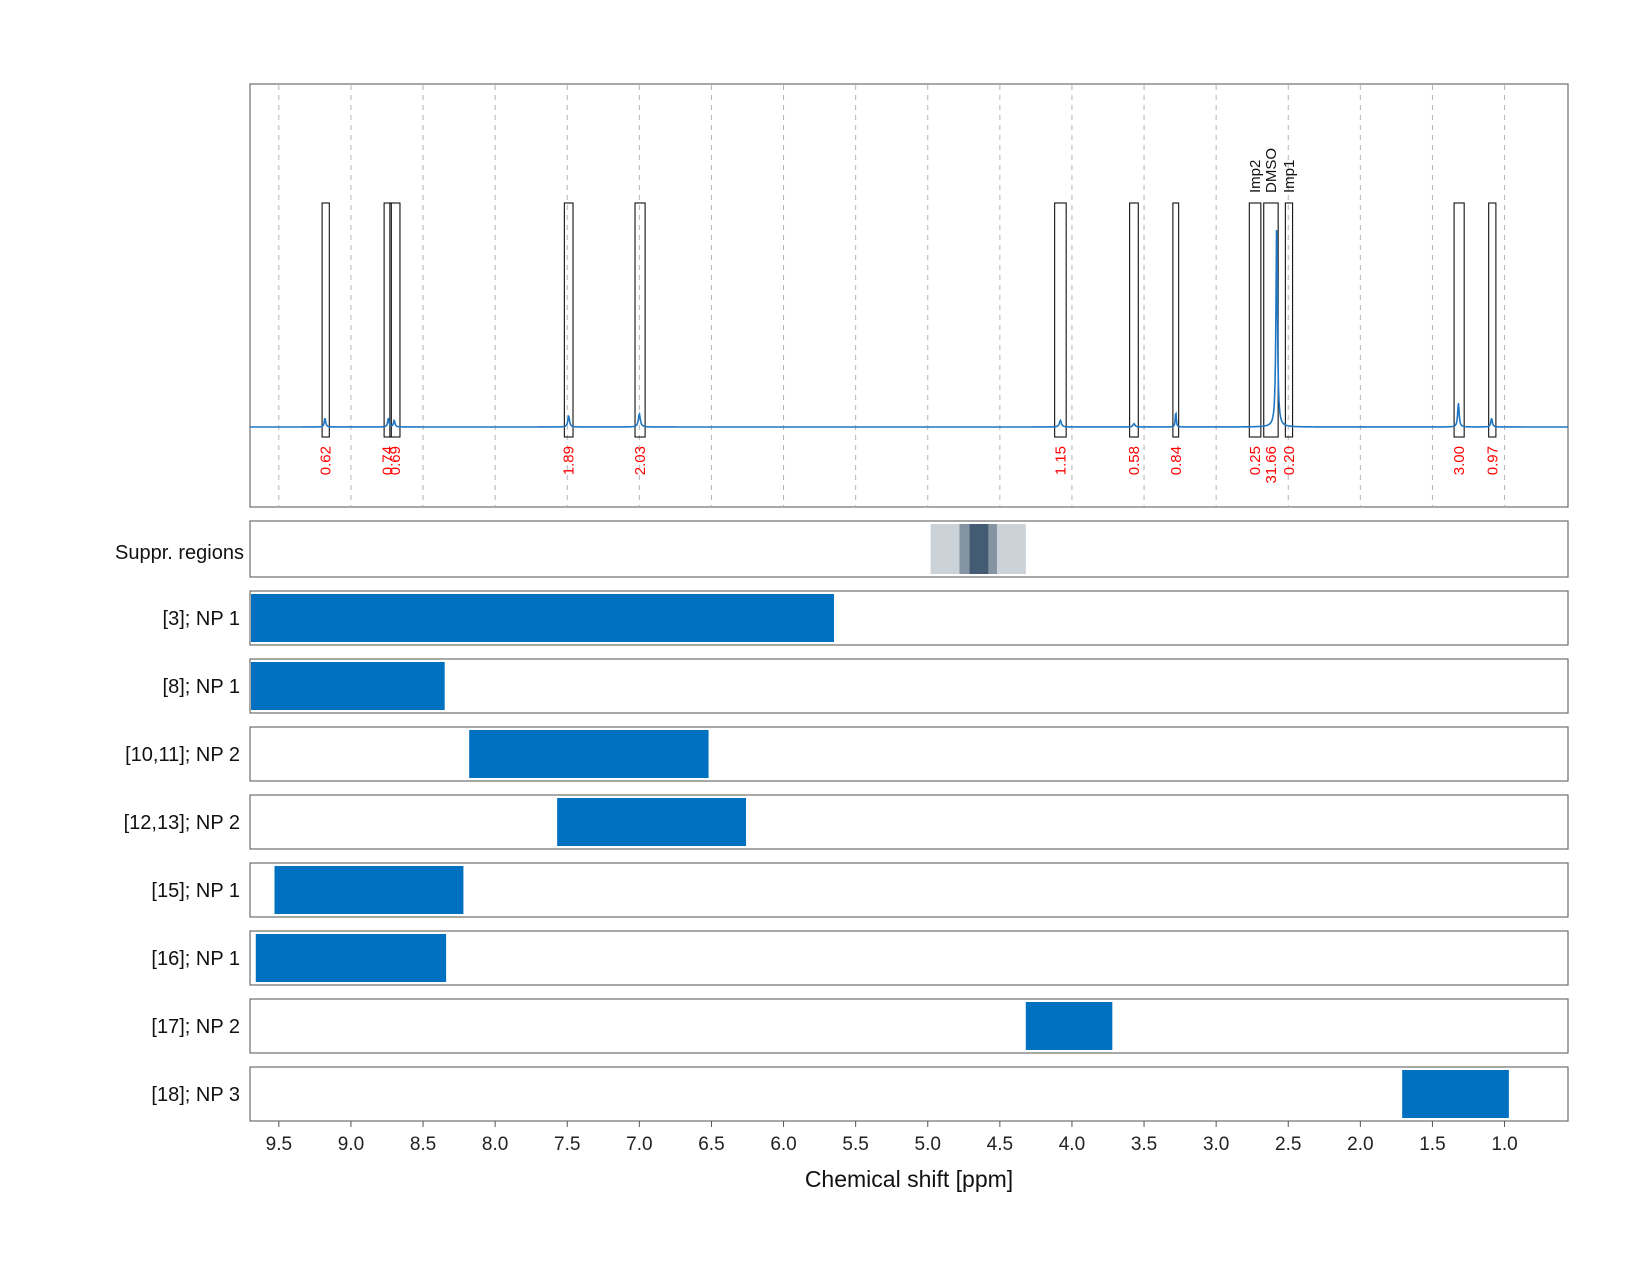 Image resolution: width=1651 pixels, height=1275 pixels. Describe the element at coordinates (195, 1095) in the screenshot. I see `row-label: [18]; NP 3` at that location.